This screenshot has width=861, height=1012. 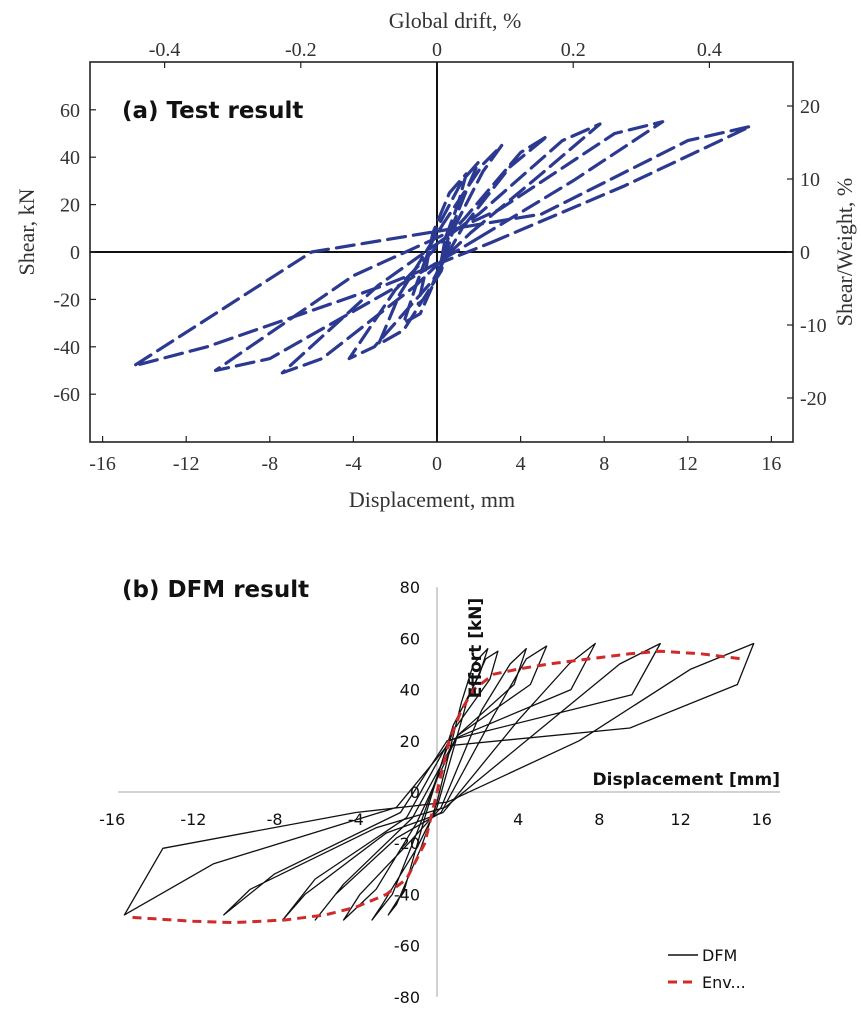 I want to click on y-tick-label: 80, so click(x=410, y=587).